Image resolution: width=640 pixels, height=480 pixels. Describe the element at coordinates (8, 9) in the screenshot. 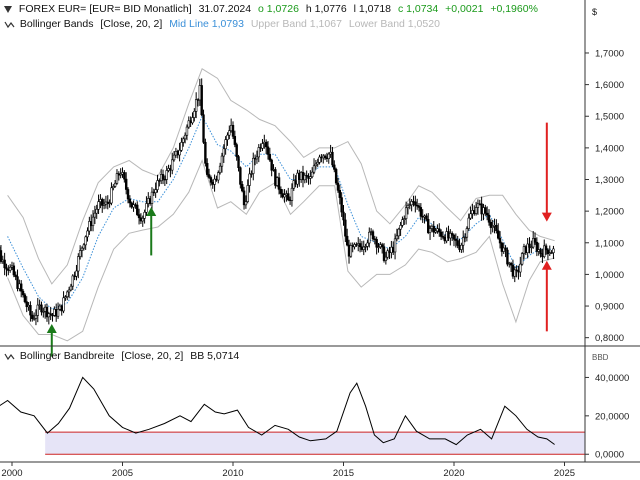

I see `collapse-icon` at that location.